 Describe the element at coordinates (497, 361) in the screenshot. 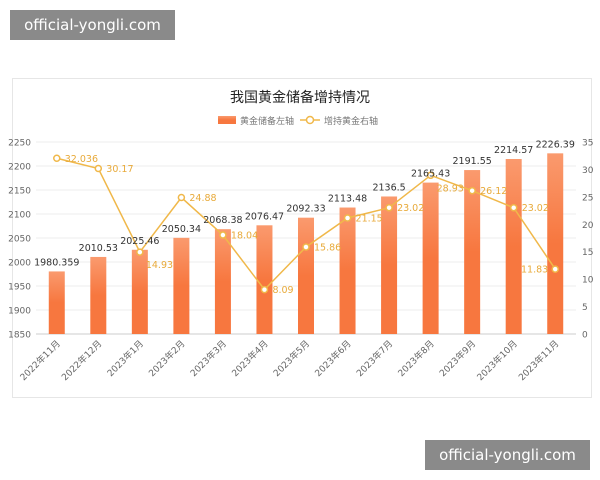

I see `x-axis-tick-label: 2023年10月` at that location.